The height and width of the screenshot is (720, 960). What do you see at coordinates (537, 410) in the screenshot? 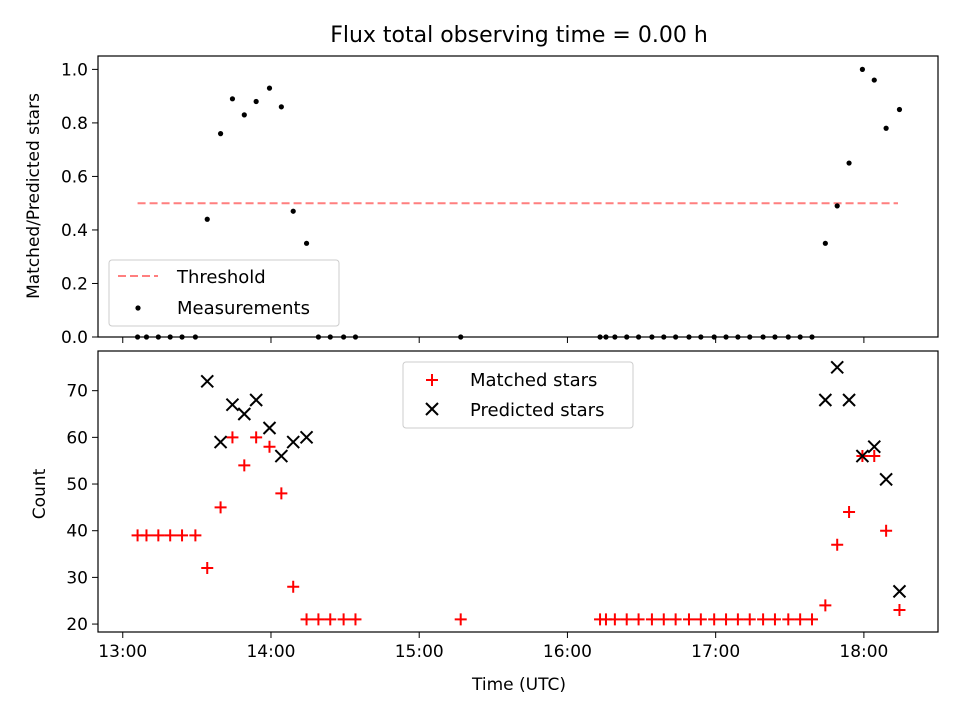
I see `predicted-legend-label: Predicted stars` at bounding box center [537, 410].